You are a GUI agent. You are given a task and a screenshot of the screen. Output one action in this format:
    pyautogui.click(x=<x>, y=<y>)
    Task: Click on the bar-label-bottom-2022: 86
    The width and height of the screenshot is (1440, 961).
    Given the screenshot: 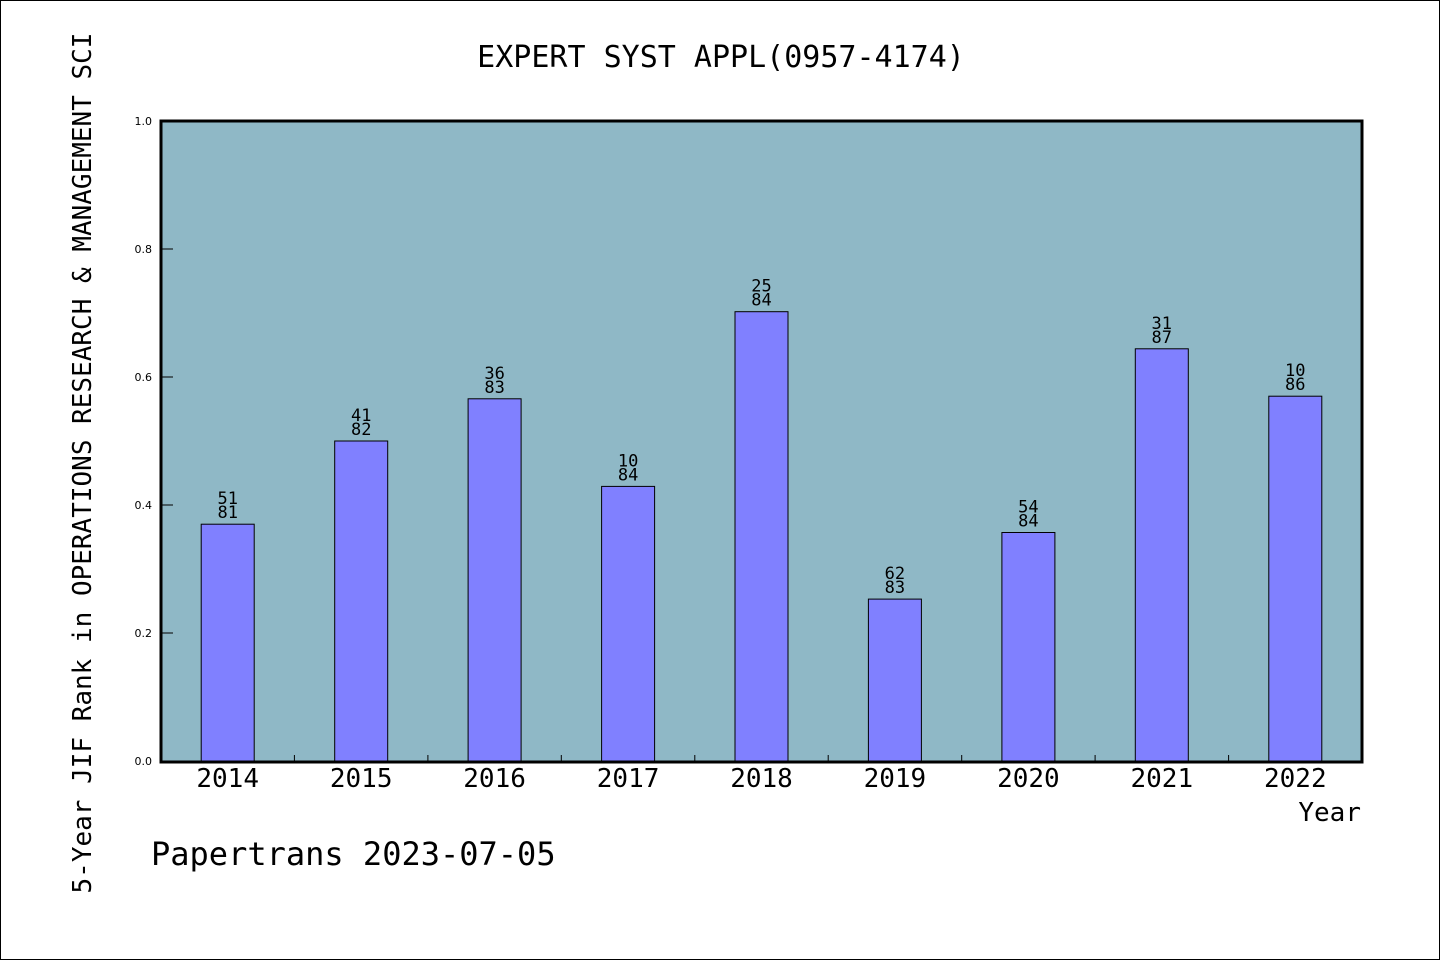 What is the action you would take?
    pyautogui.click(x=1295, y=385)
    